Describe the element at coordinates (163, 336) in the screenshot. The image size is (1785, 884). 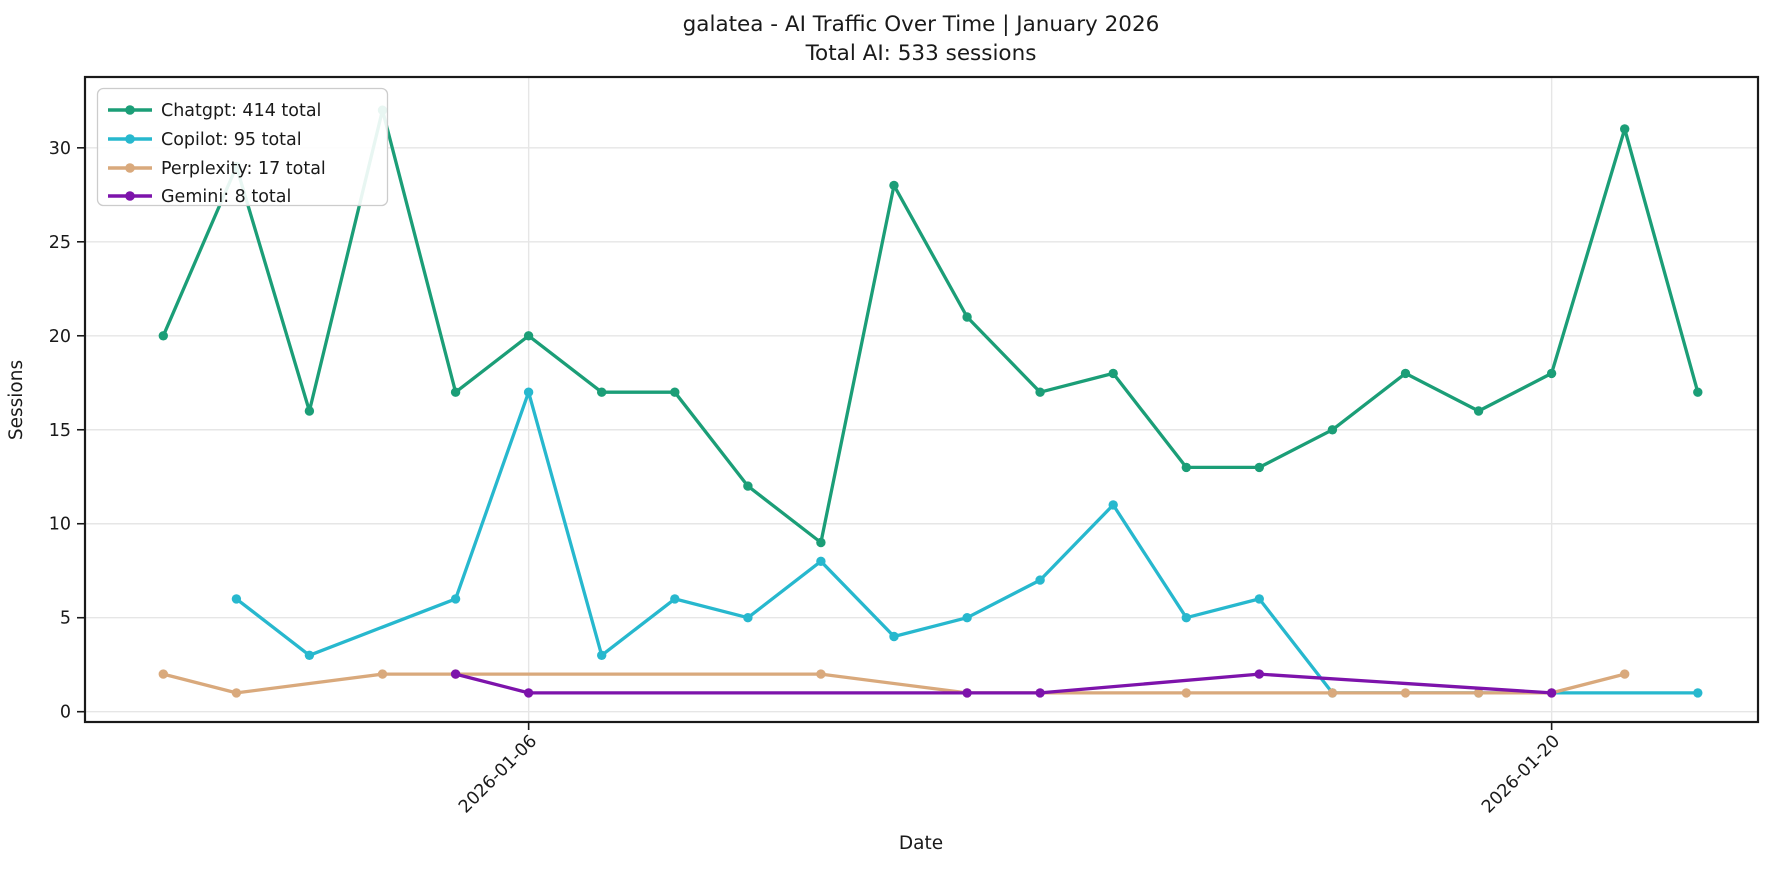
I see `point-chatgpt-day1` at that location.